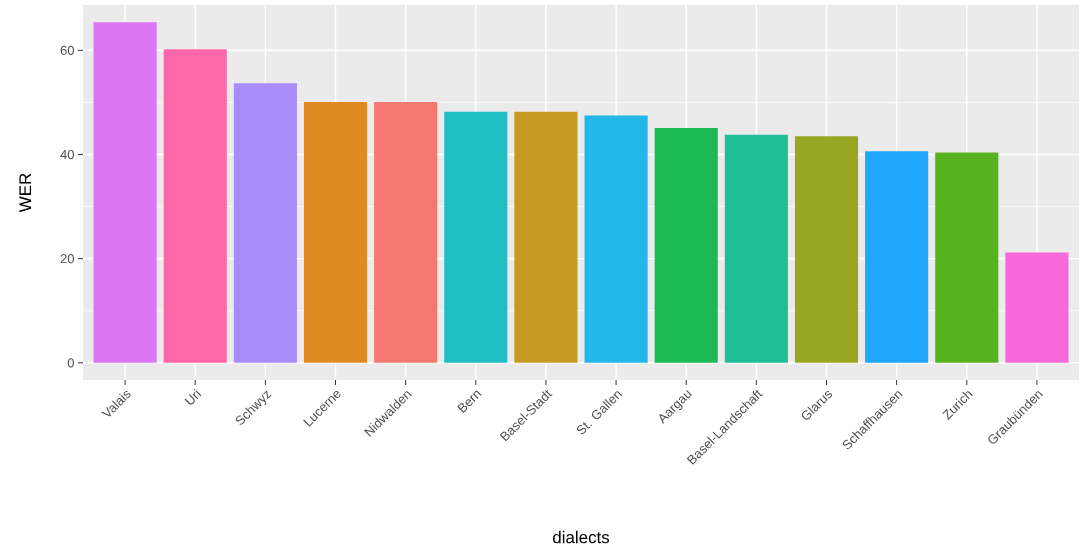 Image resolution: width=1081 pixels, height=555 pixels. I want to click on y-axis-title: WER, so click(25, 193).